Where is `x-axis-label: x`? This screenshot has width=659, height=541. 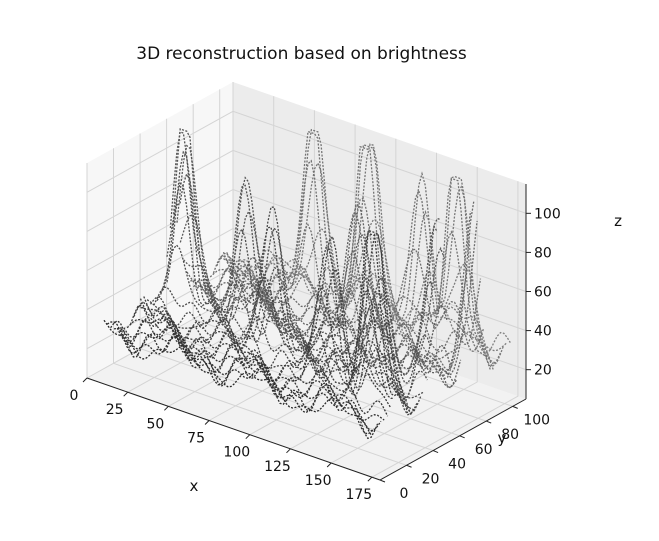 x-axis-label: x is located at coordinates (194, 486).